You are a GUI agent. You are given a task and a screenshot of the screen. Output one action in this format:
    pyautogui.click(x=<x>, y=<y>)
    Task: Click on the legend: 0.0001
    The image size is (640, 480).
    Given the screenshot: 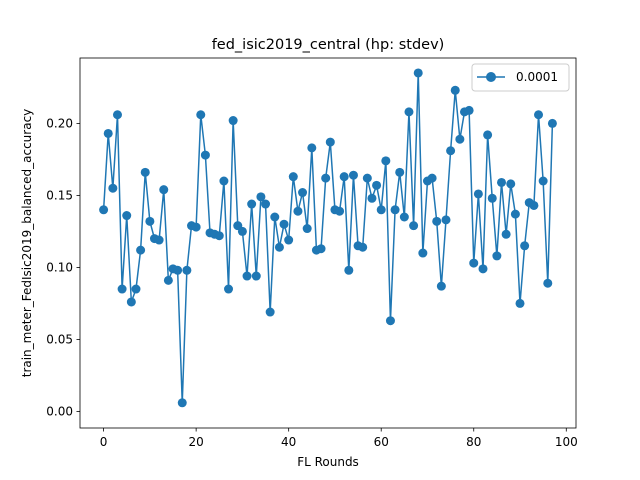 What is the action you would take?
    pyautogui.click(x=520, y=77)
    